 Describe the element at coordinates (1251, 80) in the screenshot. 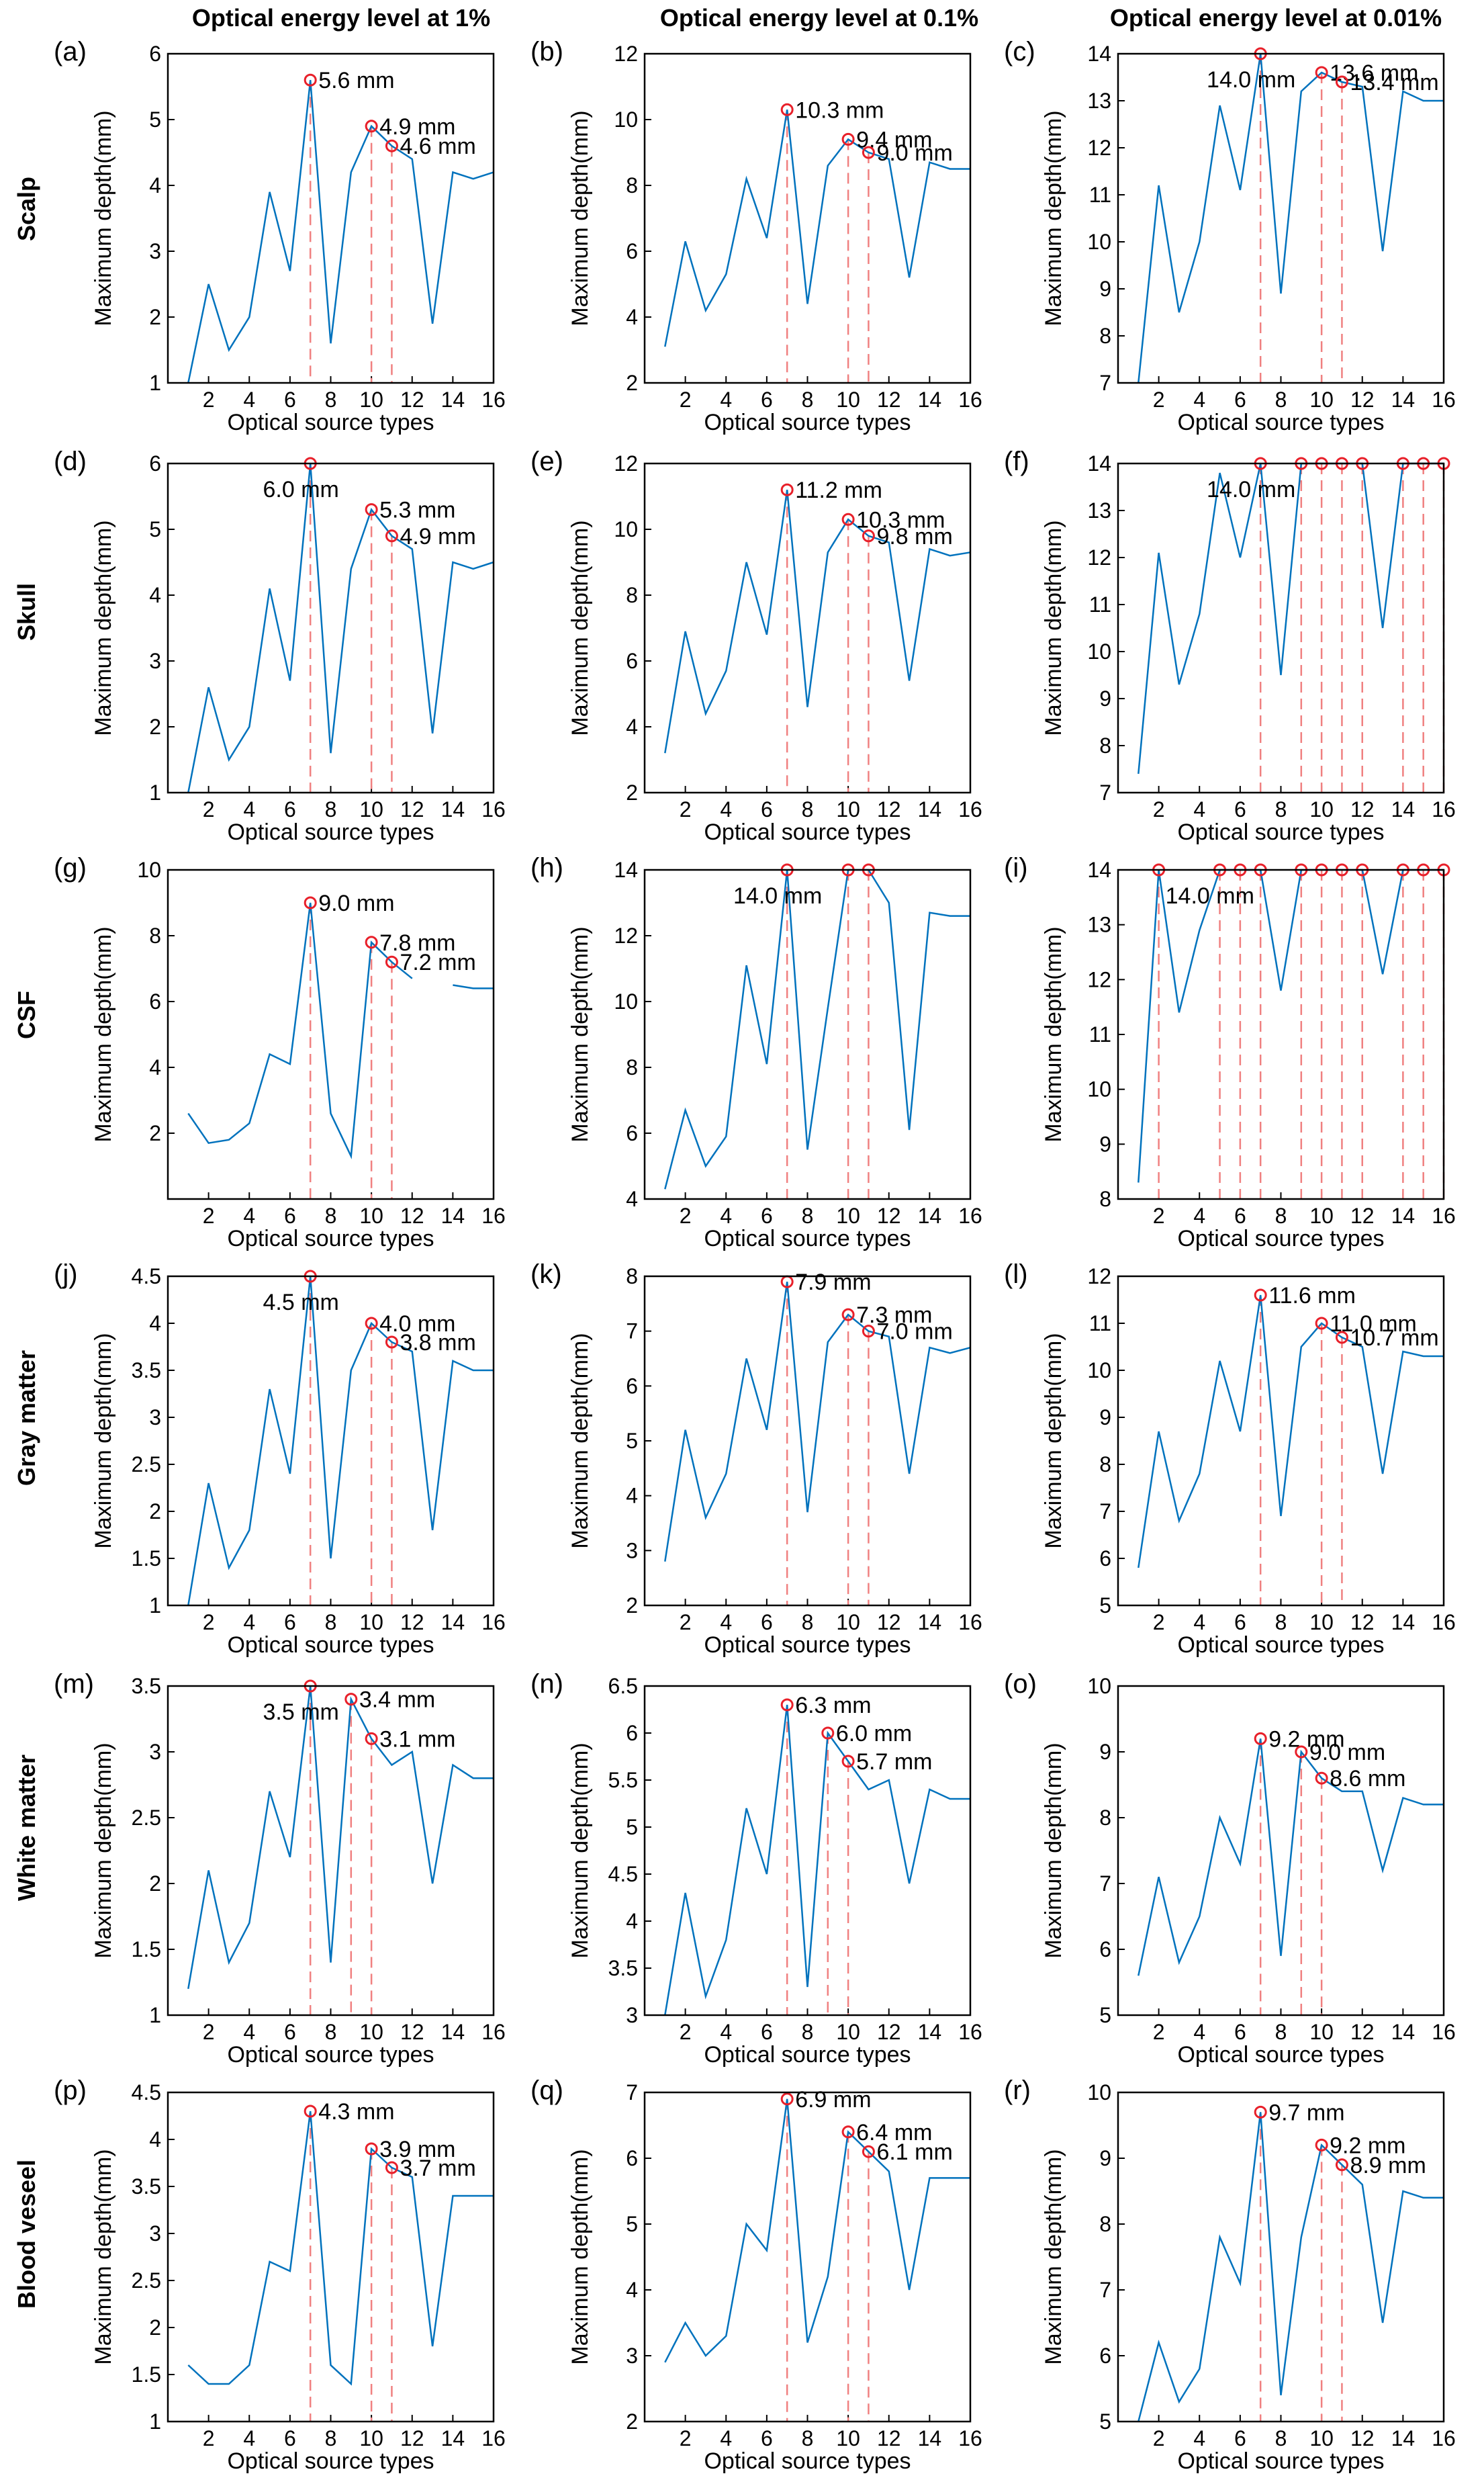

I see `highlight-label: 14.0 mm` at that location.